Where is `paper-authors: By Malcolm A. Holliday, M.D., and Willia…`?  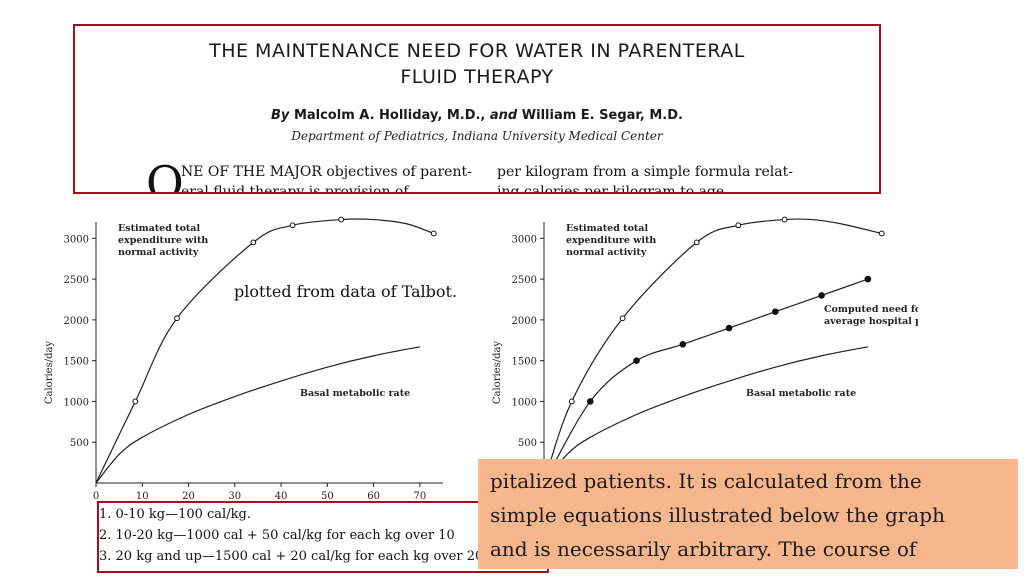 paper-authors: By Malcolm A. Holliday, M.D., and Willia… is located at coordinates (477, 115).